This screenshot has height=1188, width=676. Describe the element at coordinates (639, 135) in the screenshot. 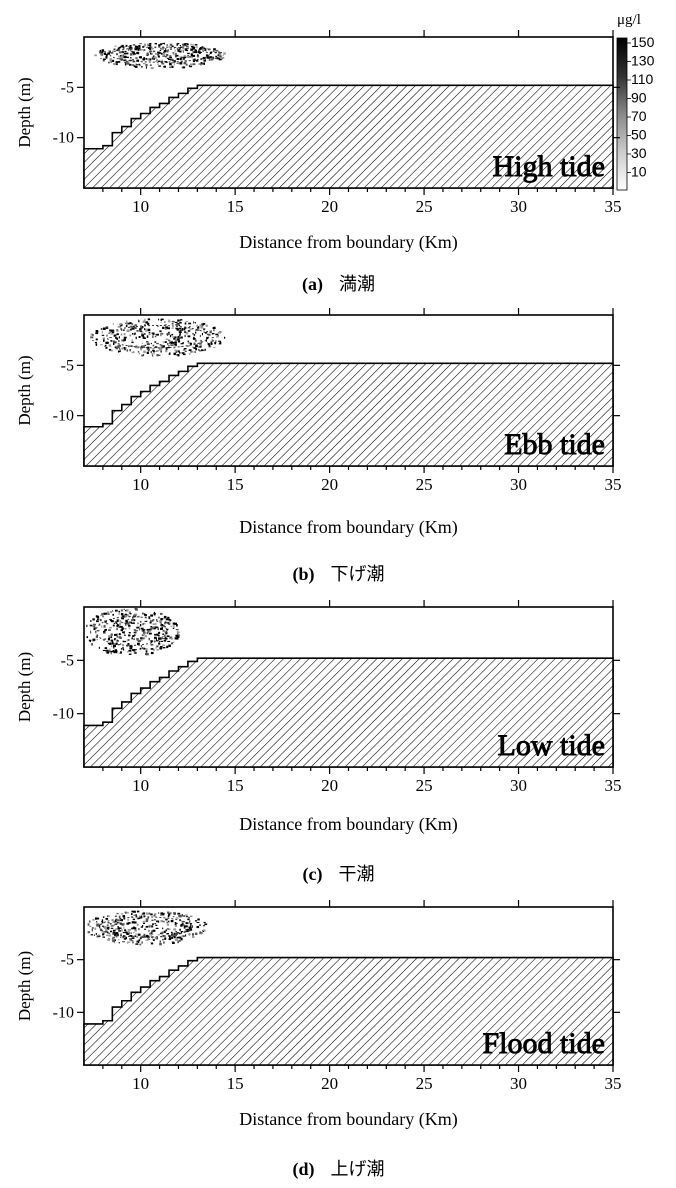

I see `colorbar-tick-label: 50` at that location.